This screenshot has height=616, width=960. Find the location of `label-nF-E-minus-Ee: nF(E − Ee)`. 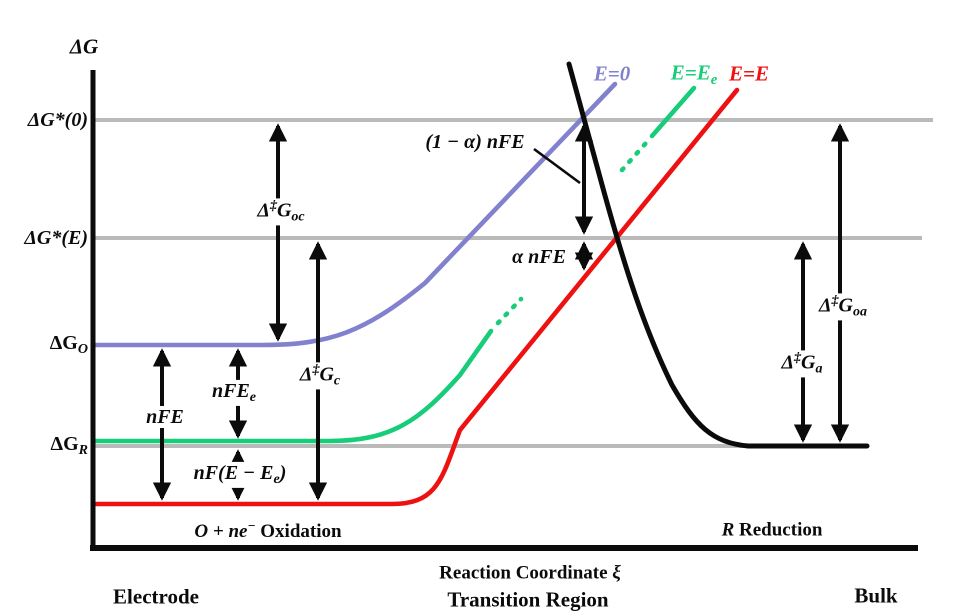

label-nF-E-minus-Ee: nF(E − Ee) is located at coordinates (240, 475).